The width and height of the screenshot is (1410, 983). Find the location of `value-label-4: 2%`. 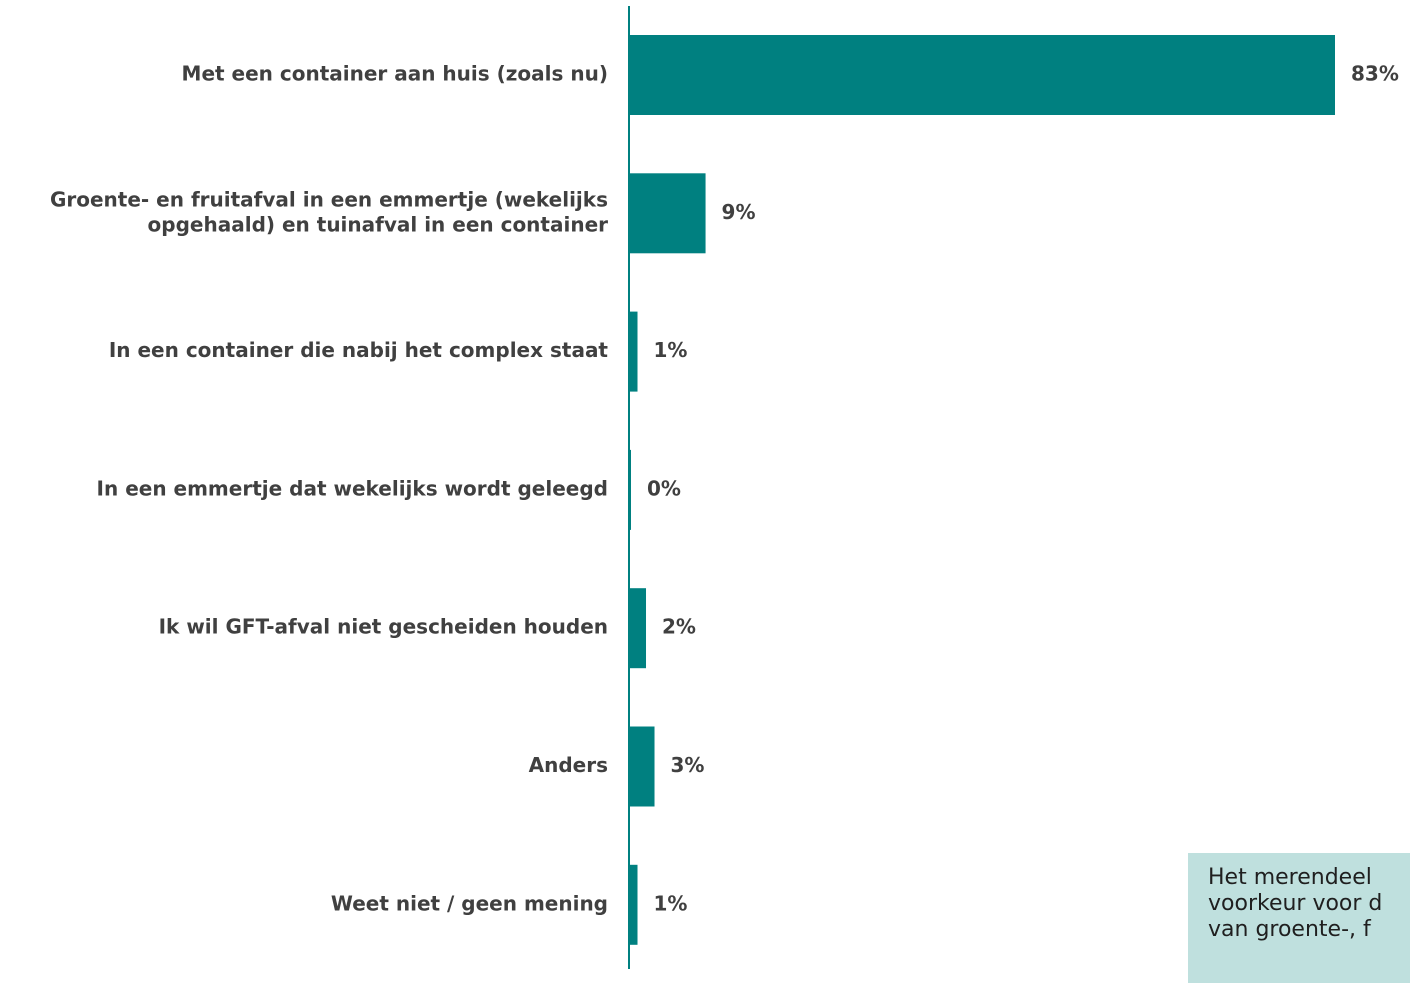

value-label-4: 2% is located at coordinates (679, 627).